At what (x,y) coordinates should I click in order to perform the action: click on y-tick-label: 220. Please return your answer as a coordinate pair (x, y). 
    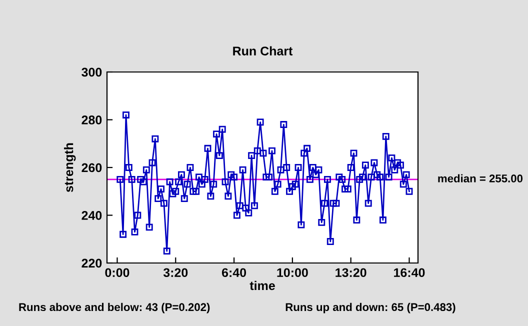
    Looking at the image, I should click on (92, 263).